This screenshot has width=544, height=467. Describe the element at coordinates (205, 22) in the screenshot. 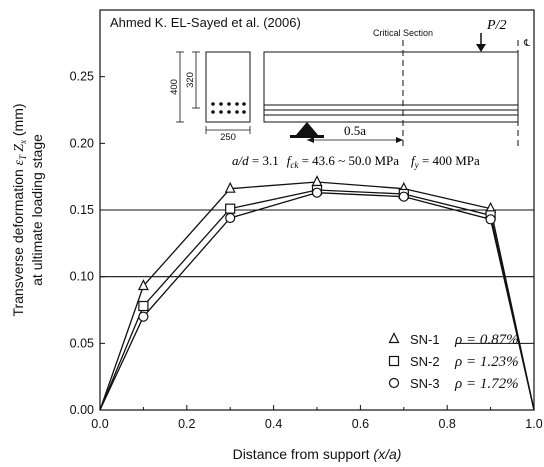

I see `annotation-title: Ahmed K. EL-Sayed et al. (2006)` at that location.